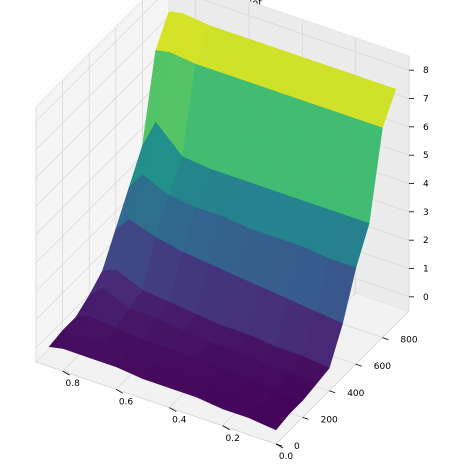  Describe the element at coordinates (126, 402) in the screenshot. I see `x-tick-label: 0.6` at that location.